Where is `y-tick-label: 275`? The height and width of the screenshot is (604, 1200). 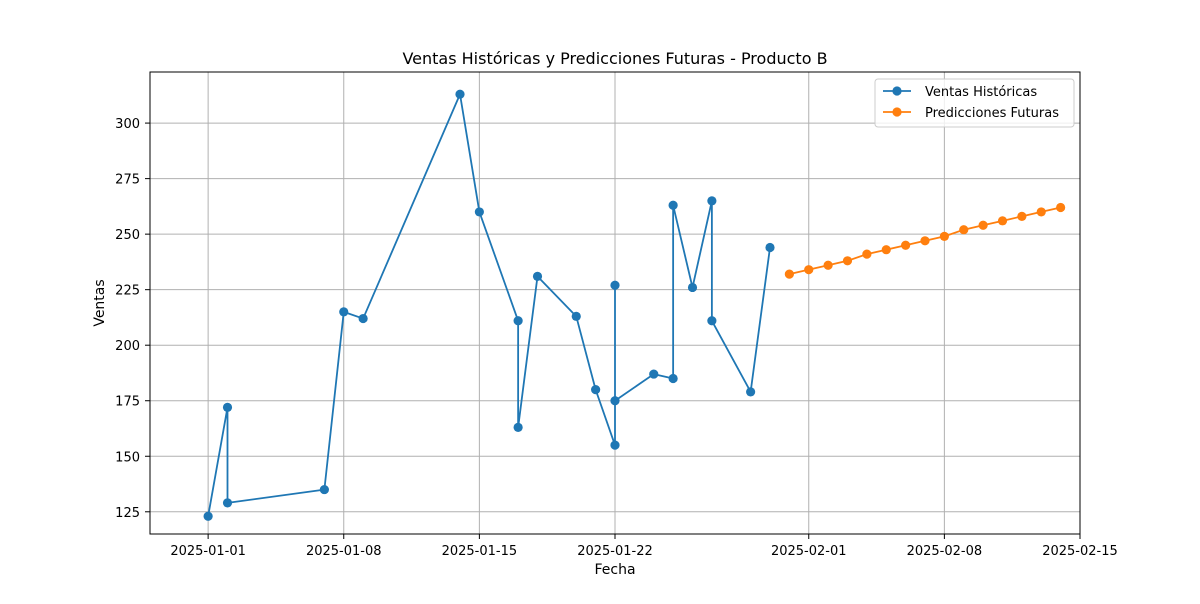
y-tick-label: 275 is located at coordinates (127, 180).